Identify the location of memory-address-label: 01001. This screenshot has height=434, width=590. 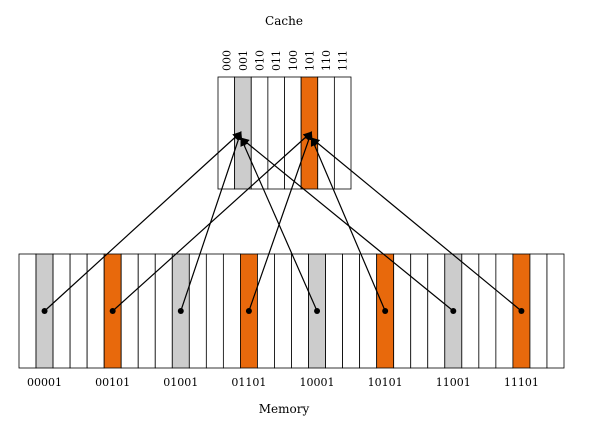
(180, 382).